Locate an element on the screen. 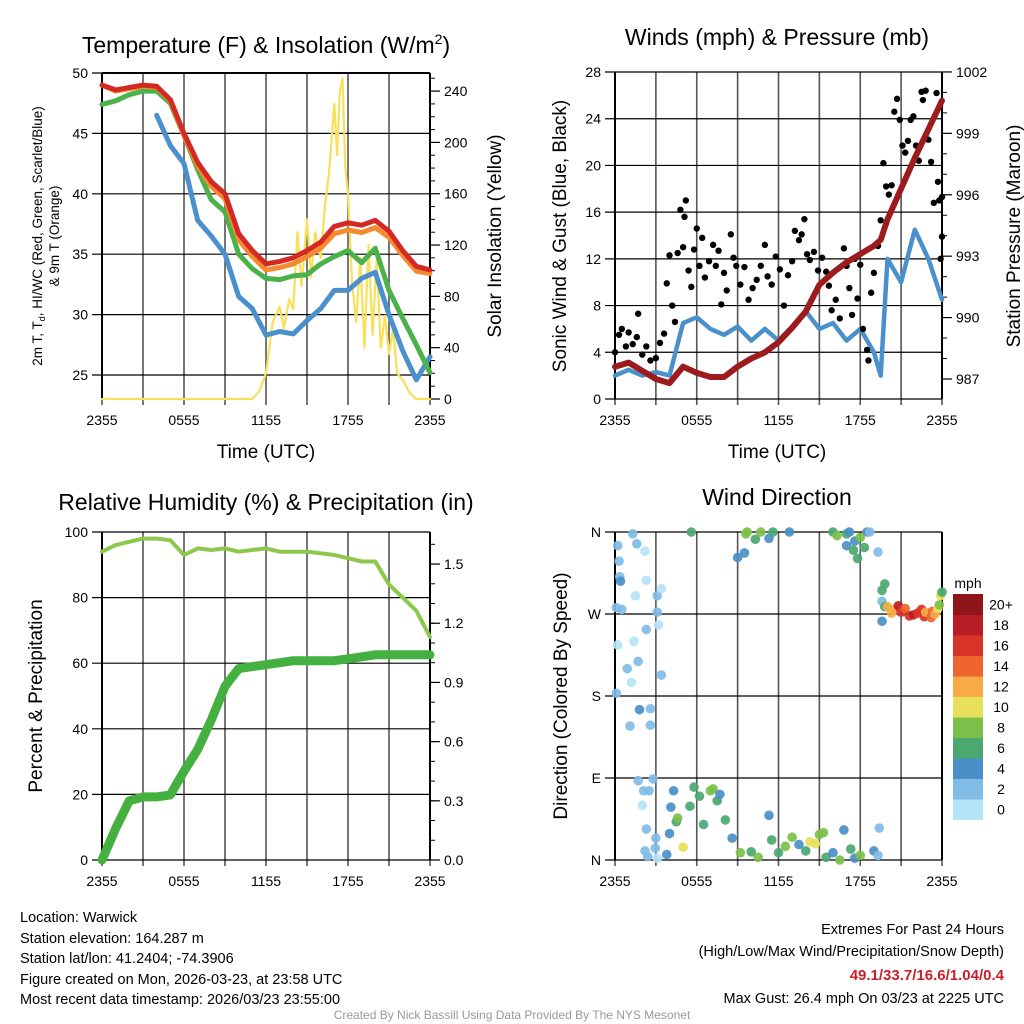 The width and height of the screenshot is (1024, 1024). colorbar-label: 18 is located at coordinates (1001, 625).